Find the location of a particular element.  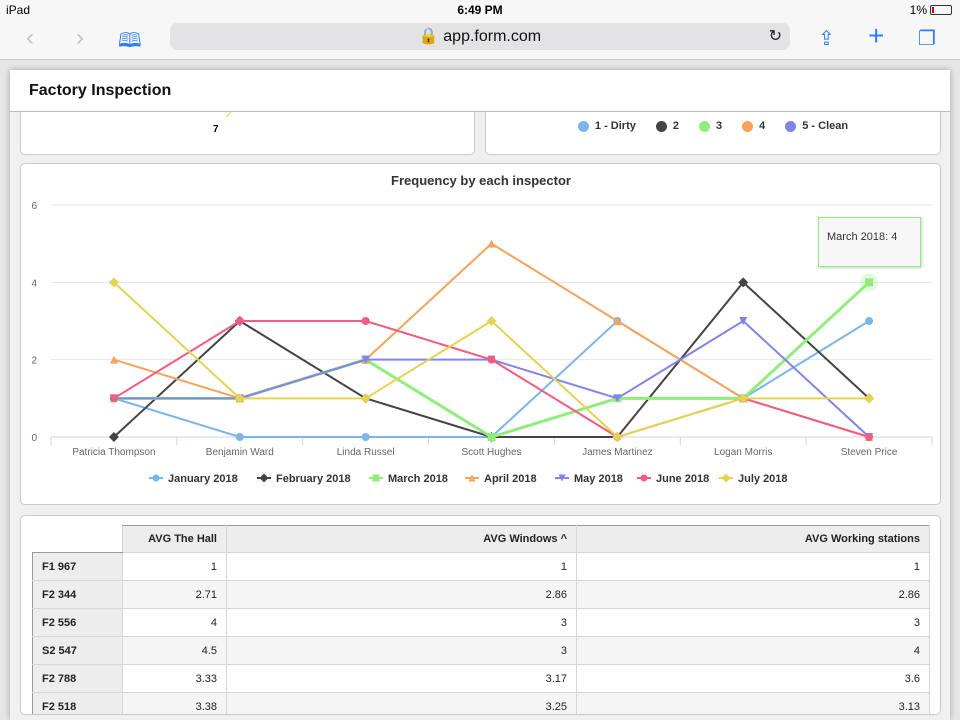

legend-label: March 2018 is located at coordinates (418, 479).